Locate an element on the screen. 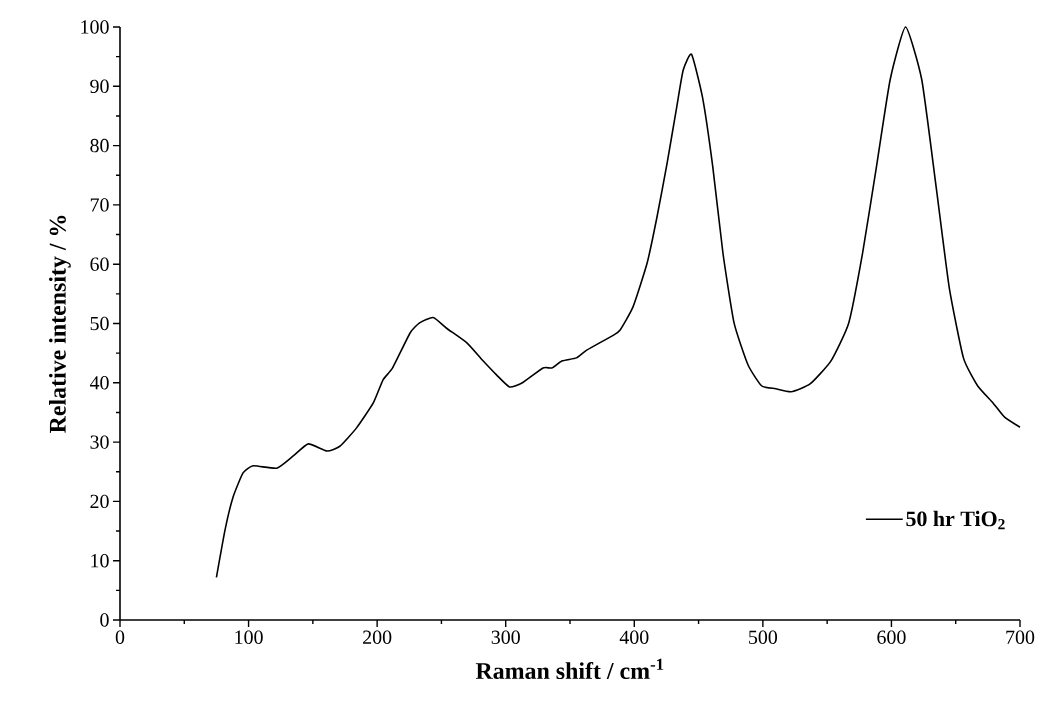 The width and height of the screenshot is (1050, 727). x-tick-label: 300 is located at coordinates (505, 637).